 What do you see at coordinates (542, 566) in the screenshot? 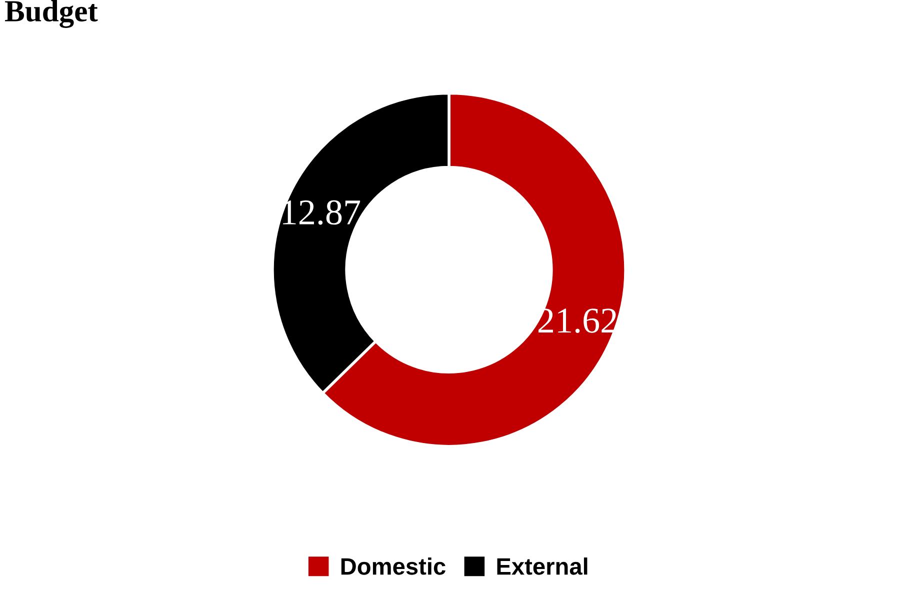
I see `legend-label: External` at bounding box center [542, 566].